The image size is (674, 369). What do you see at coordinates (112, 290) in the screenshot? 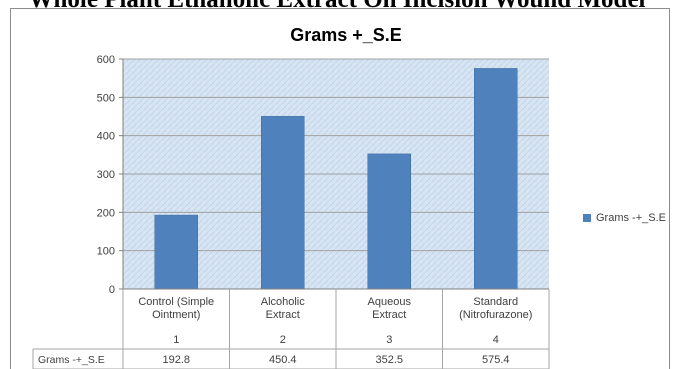
I see `y-tick-label: 0` at bounding box center [112, 290].